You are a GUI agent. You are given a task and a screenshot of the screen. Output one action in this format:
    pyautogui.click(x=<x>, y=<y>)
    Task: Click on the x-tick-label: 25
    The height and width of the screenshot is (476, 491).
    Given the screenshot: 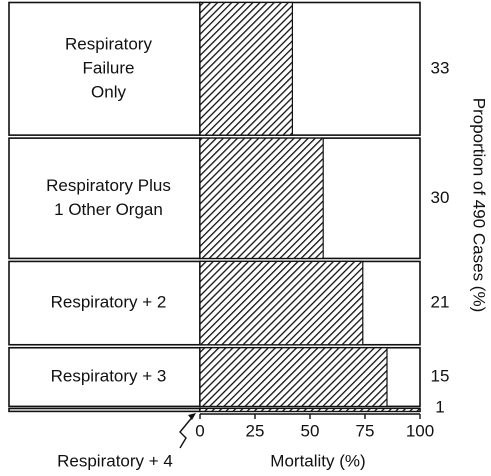 What is the action you would take?
    pyautogui.click(x=255, y=430)
    